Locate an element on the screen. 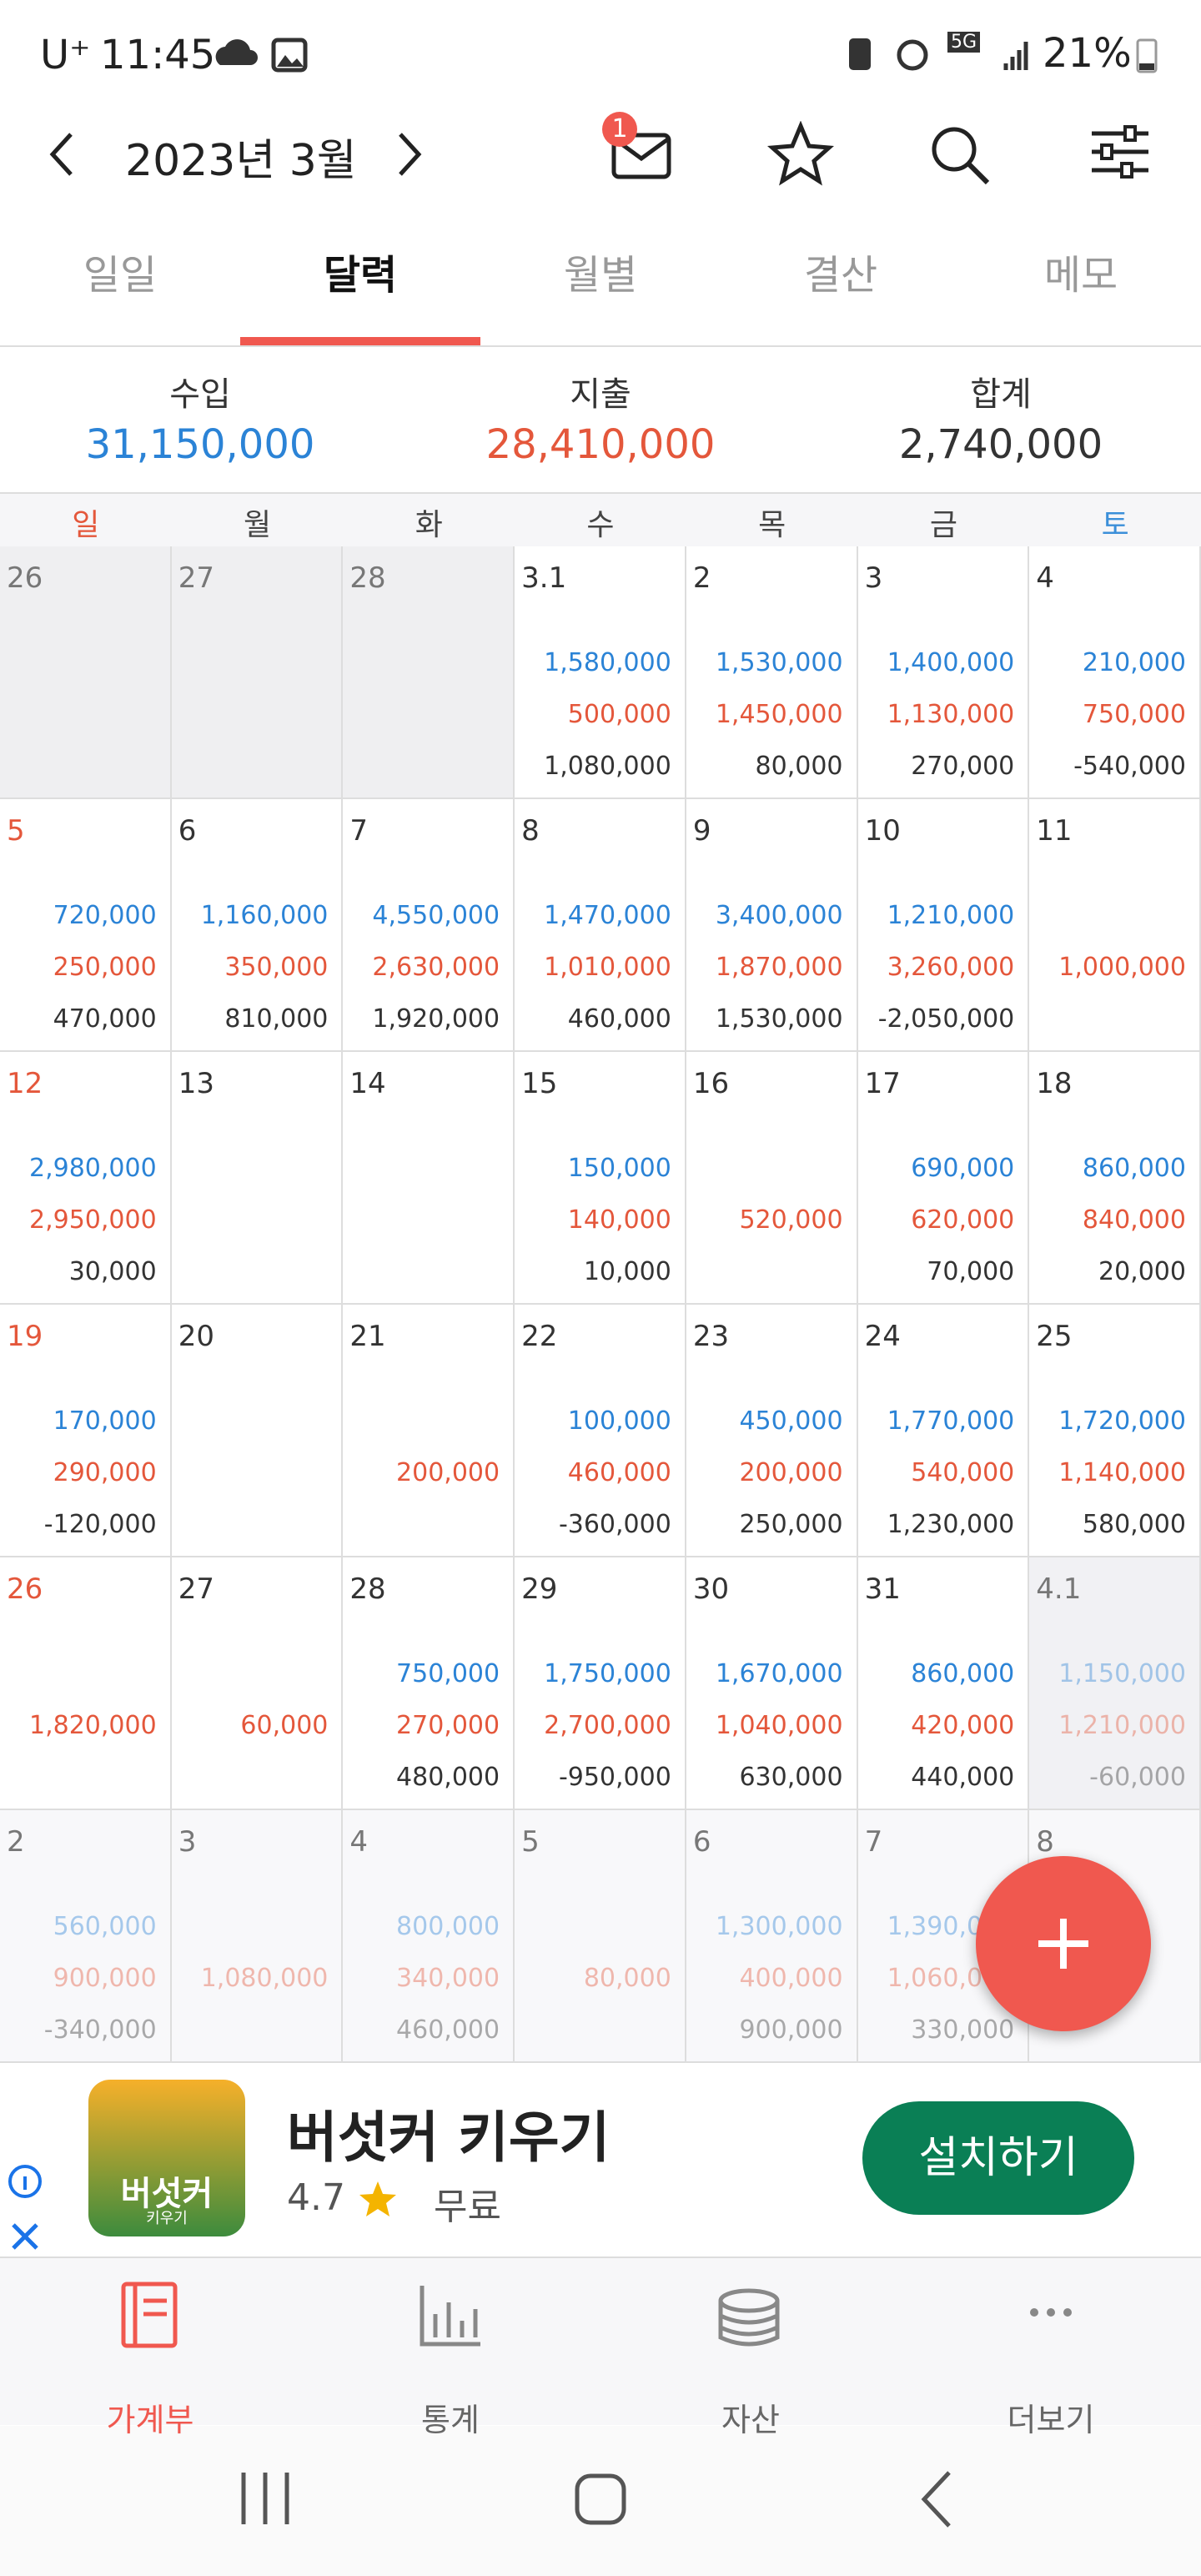 Image resolution: width=1201 pixels, height=2576 pixels. day-cell: 19 170,000 290,000 -120,000 is located at coordinates (86, 1431).